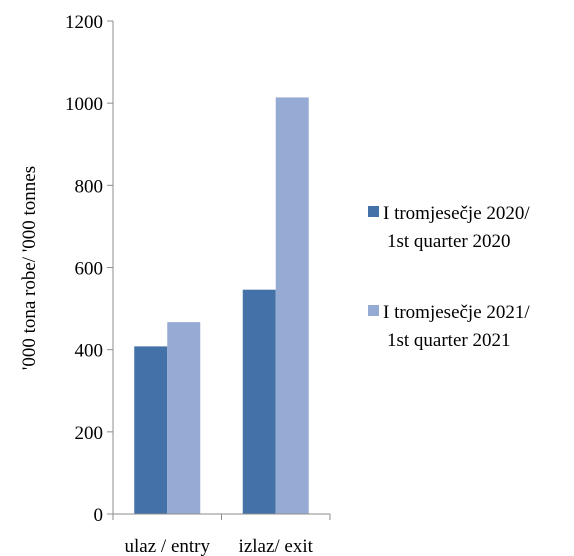  What do you see at coordinates (89, 351) in the screenshot?
I see `y-tick-label: 400` at bounding box center [89, 351].